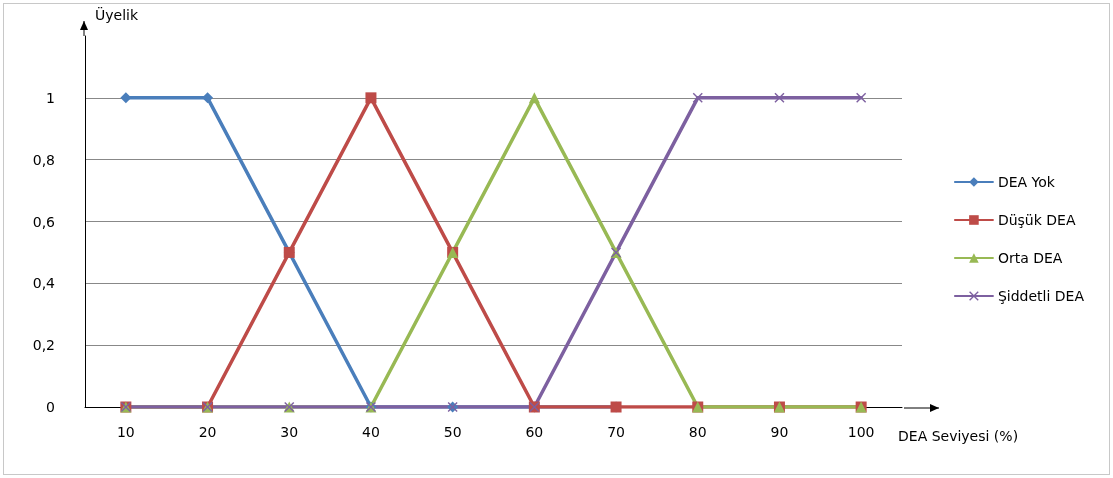 This screenshot has width=1113, height=478. I want to click on y-tick-label: 1, so click(50, 97).